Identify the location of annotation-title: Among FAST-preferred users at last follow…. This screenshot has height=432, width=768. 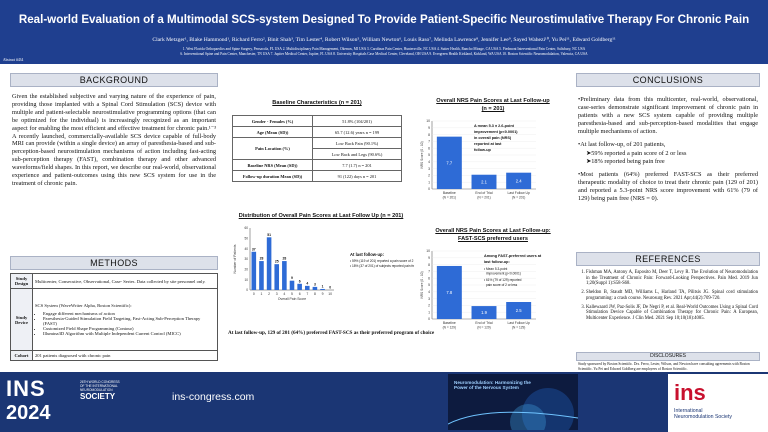
(513, 259).